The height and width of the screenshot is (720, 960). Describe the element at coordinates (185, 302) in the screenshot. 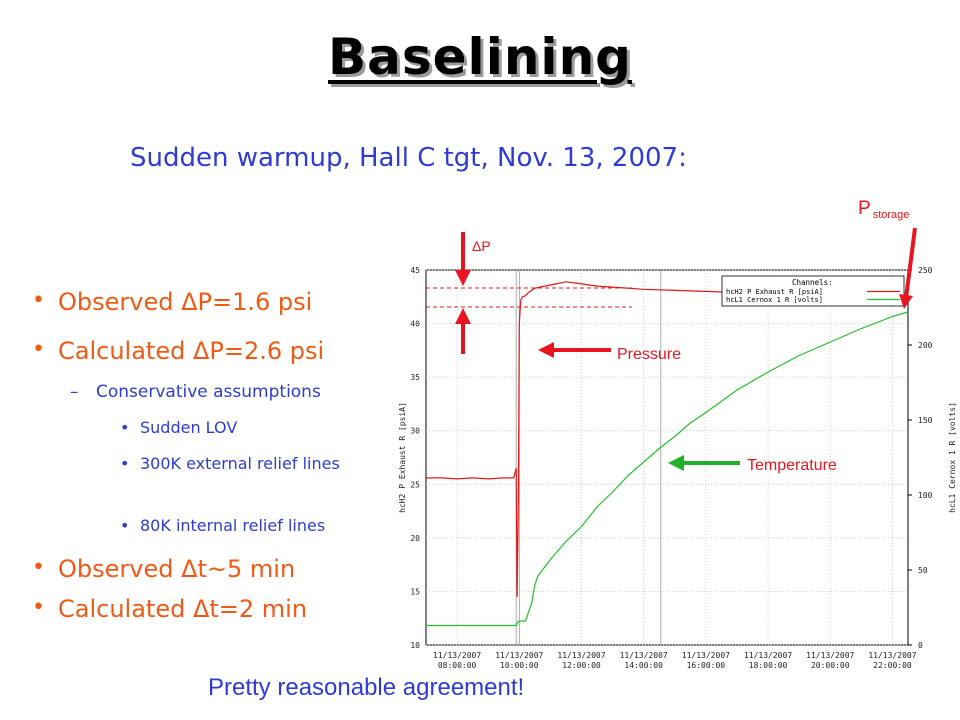

I see `bullet-text: Observed ΔP=1.6 psi` at that location.